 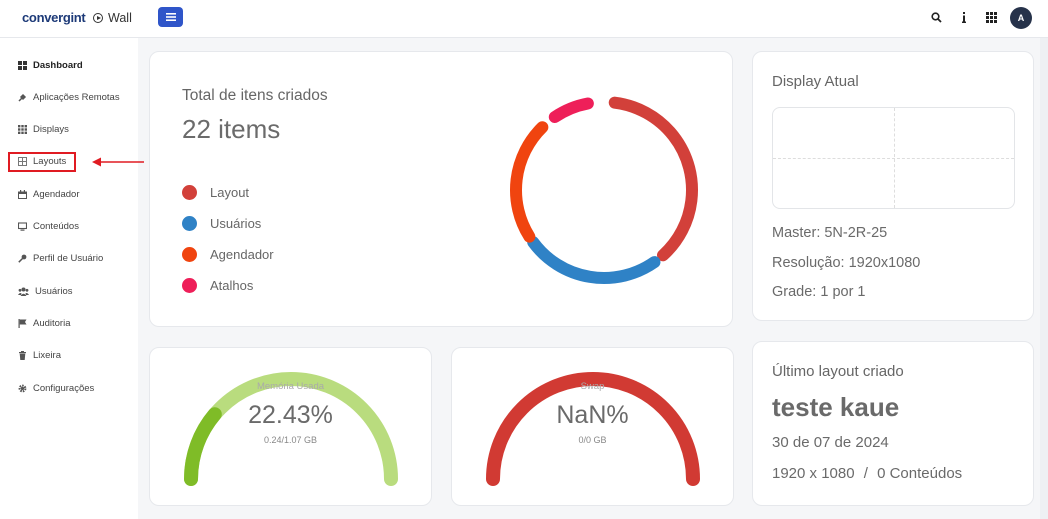 What do you see at coordinates (22, 97) in the screenshot?
I see `plug-icon` at bounding box center [22, 97].